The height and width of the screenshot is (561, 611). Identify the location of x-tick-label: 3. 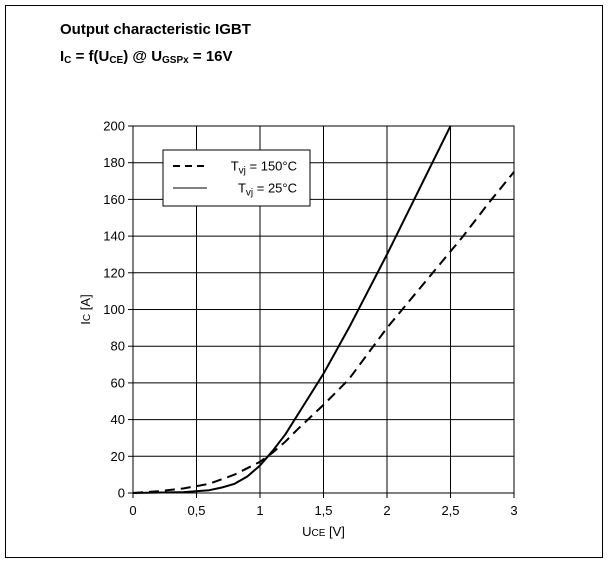
(513, 510).